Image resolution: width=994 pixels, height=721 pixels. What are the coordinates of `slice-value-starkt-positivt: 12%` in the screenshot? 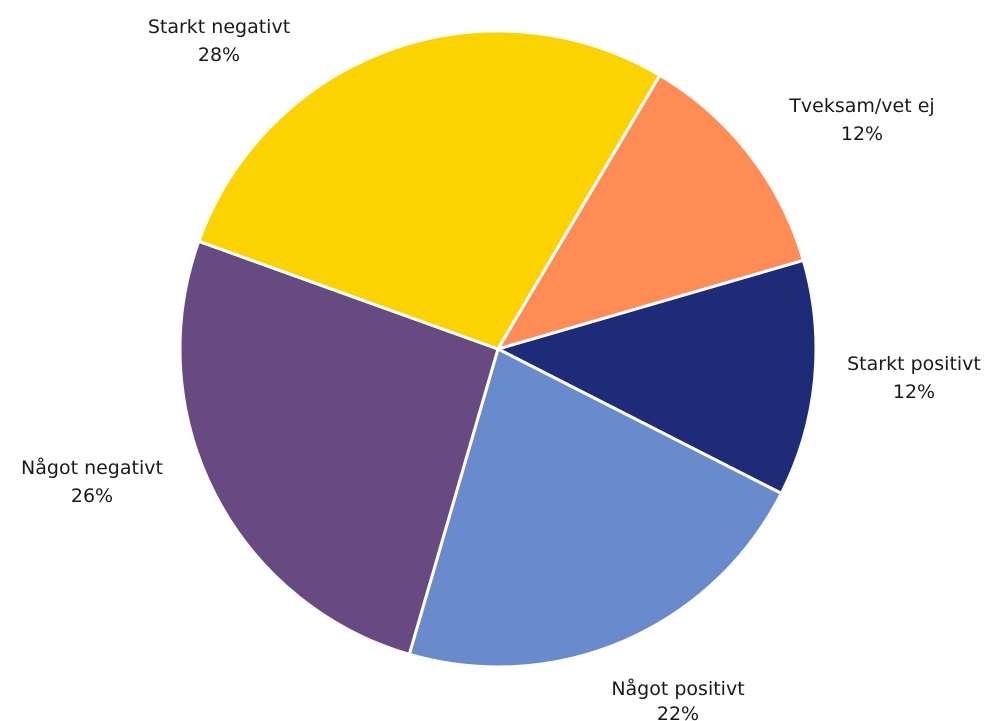 It's located at (914, 392).